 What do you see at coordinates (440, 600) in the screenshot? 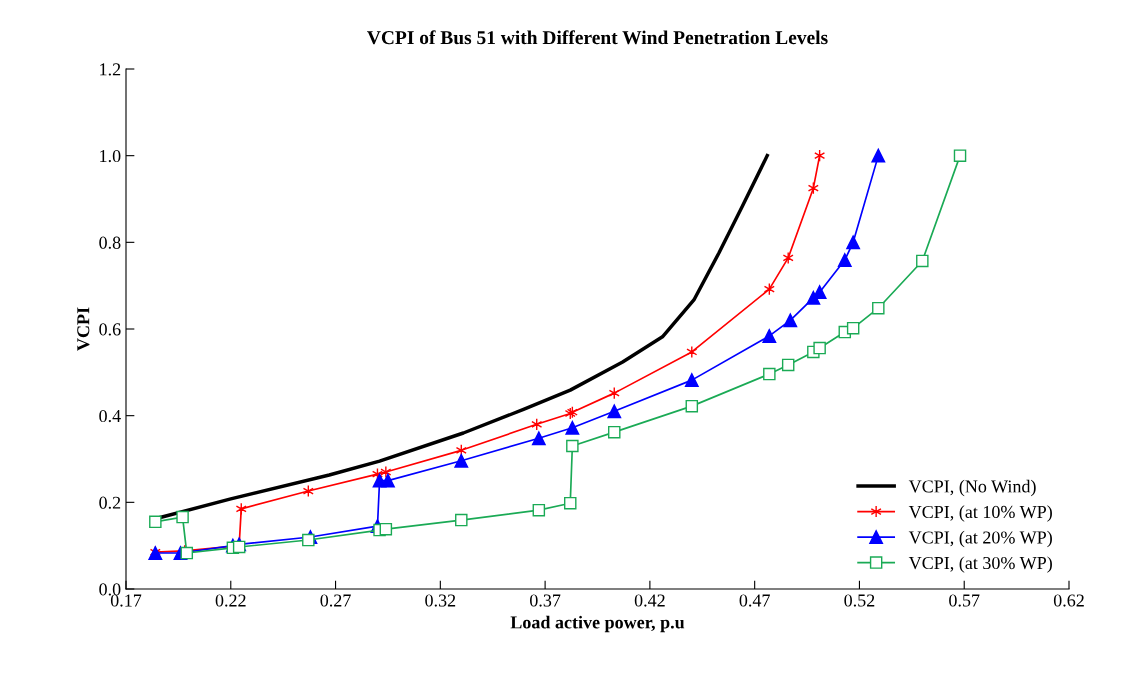
I see `x-tick-label: 0.32` at bounding box center [440, 600].